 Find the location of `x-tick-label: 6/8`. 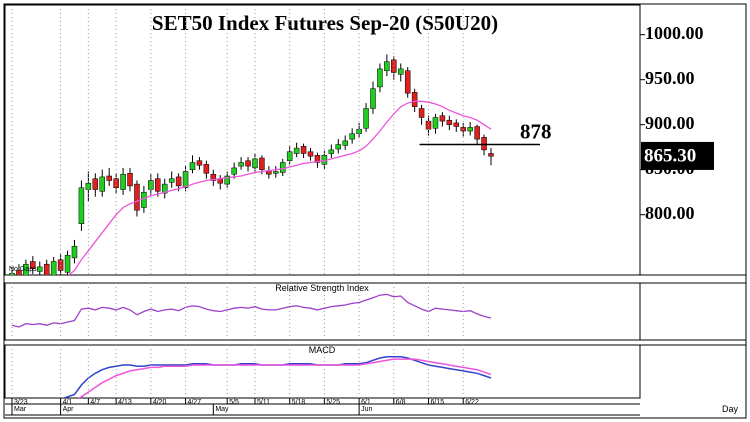

x-tick-label: 6/8 is located at coordinates (401, 402).